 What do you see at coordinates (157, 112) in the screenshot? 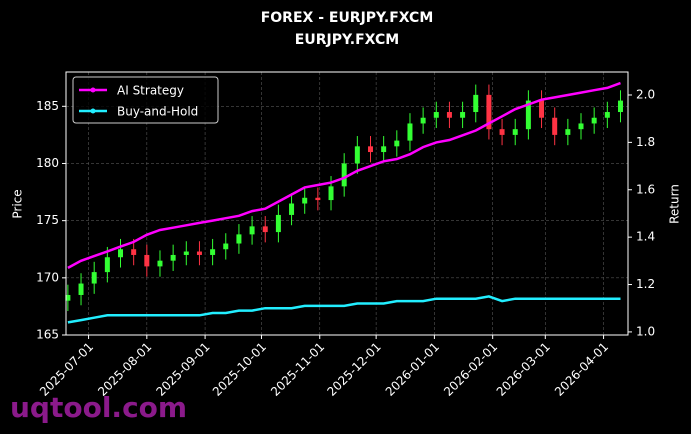
I see `legend-label: Buy-and-Hold` at bounding box center [157, 112].